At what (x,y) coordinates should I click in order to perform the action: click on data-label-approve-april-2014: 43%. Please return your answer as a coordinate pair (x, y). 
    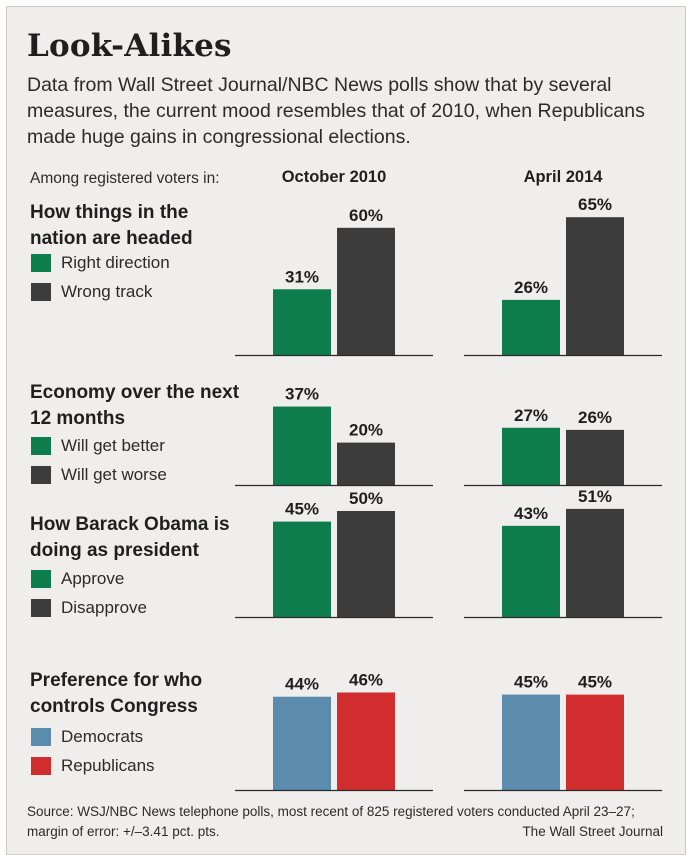
    Looking at the image, I should click on (531, 513).